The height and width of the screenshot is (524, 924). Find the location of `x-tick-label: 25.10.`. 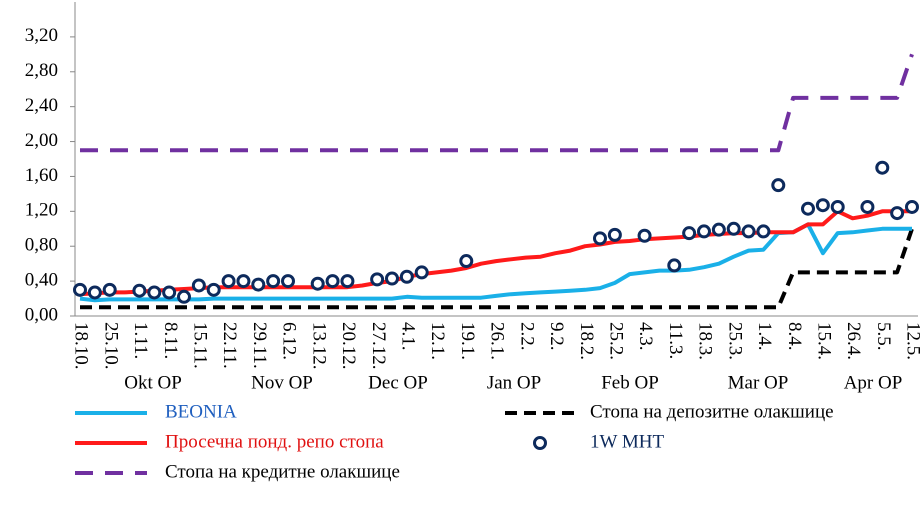

x-tick-label: 25.10. is located at coordinates (110, 346).